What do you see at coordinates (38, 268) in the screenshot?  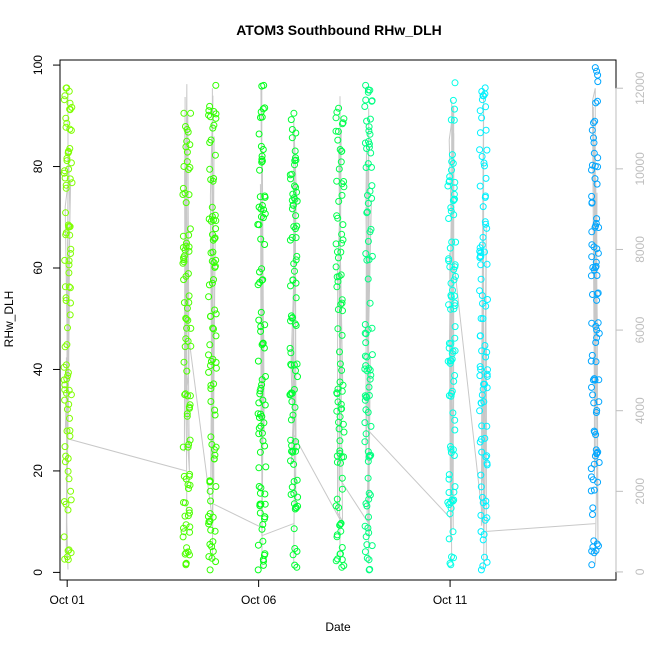 I see `y-tick-label: 60` at bounding box center [38, 268].